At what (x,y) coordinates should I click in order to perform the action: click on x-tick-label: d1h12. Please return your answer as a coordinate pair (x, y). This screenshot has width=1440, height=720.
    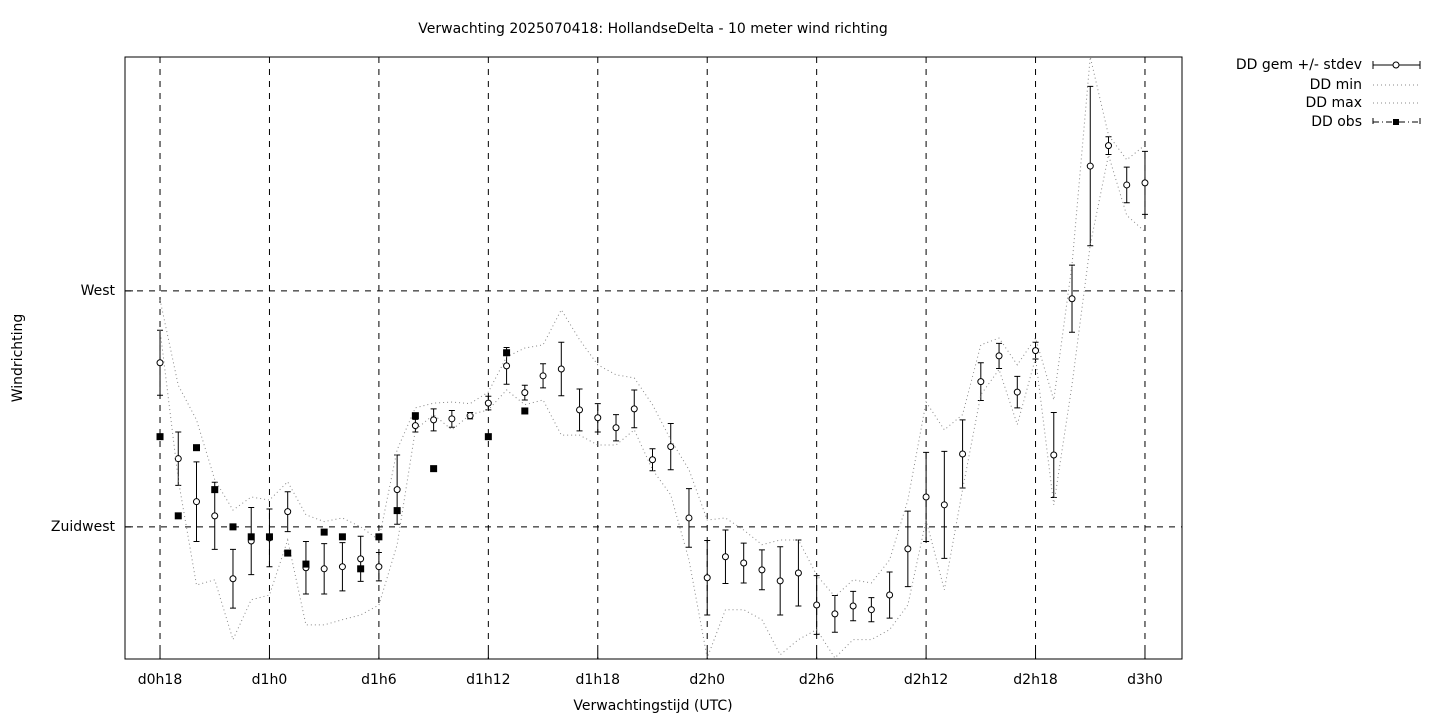
    Looking at the image, I should click on (488, 680).